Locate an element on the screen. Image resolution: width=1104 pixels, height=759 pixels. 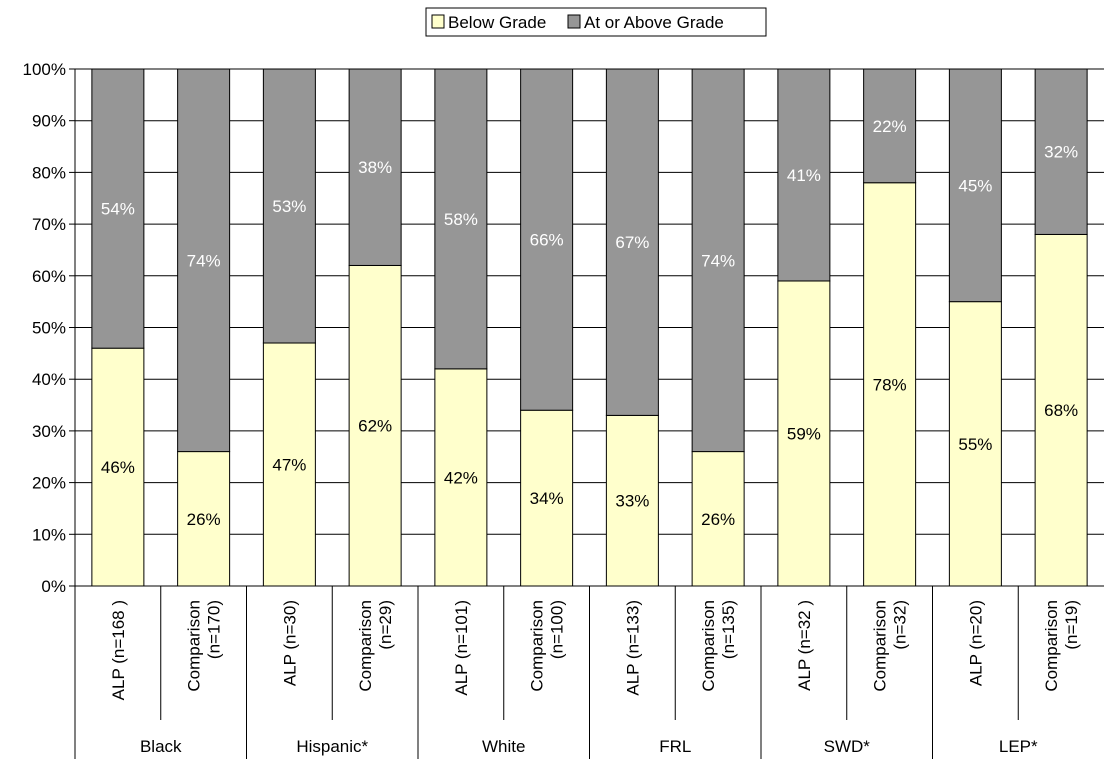
data-label-at-or-above-grade: 53% is located at coordinates (289, 206).